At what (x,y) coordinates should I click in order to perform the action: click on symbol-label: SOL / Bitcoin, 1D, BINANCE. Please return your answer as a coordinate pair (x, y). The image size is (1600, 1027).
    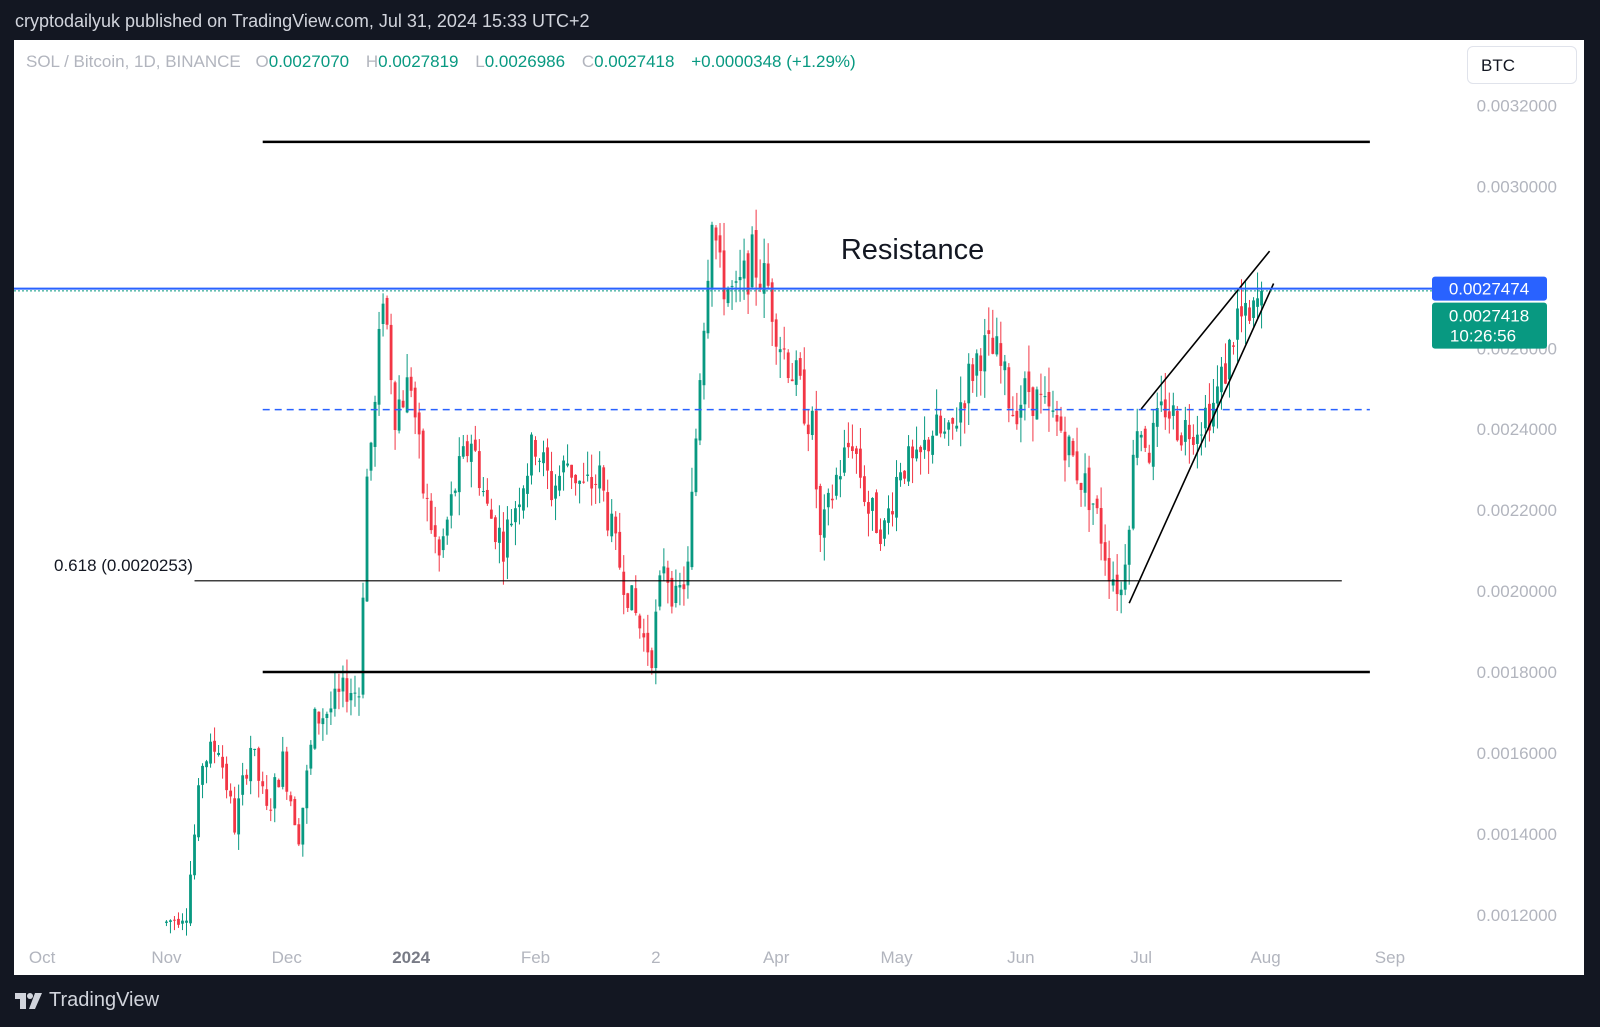
    Looking at the image, I should click on (133, 61).